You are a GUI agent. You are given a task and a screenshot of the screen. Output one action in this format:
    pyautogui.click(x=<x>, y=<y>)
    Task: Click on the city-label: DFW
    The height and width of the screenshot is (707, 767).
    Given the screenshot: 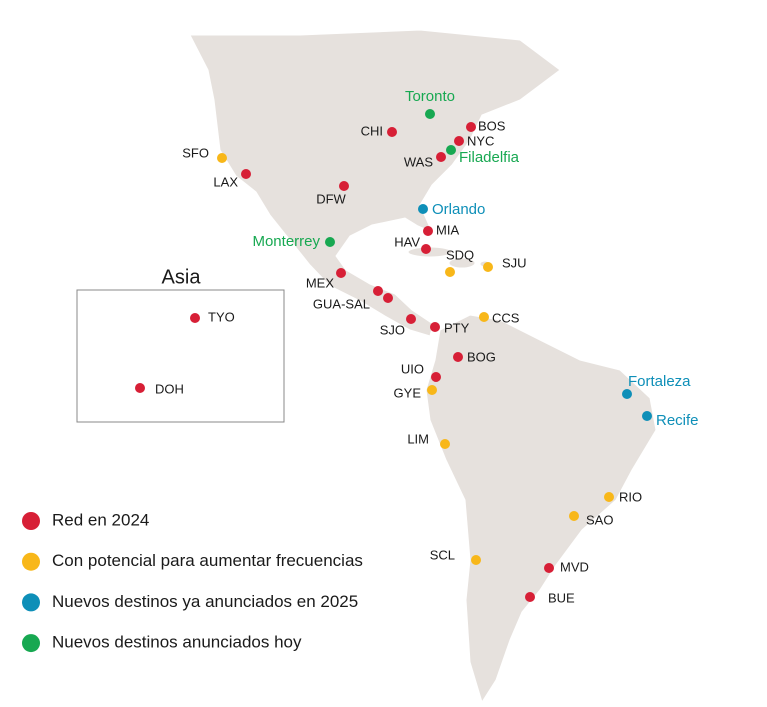 What is the action you would take?
    pyautogui.click(x=331, y=198)
    